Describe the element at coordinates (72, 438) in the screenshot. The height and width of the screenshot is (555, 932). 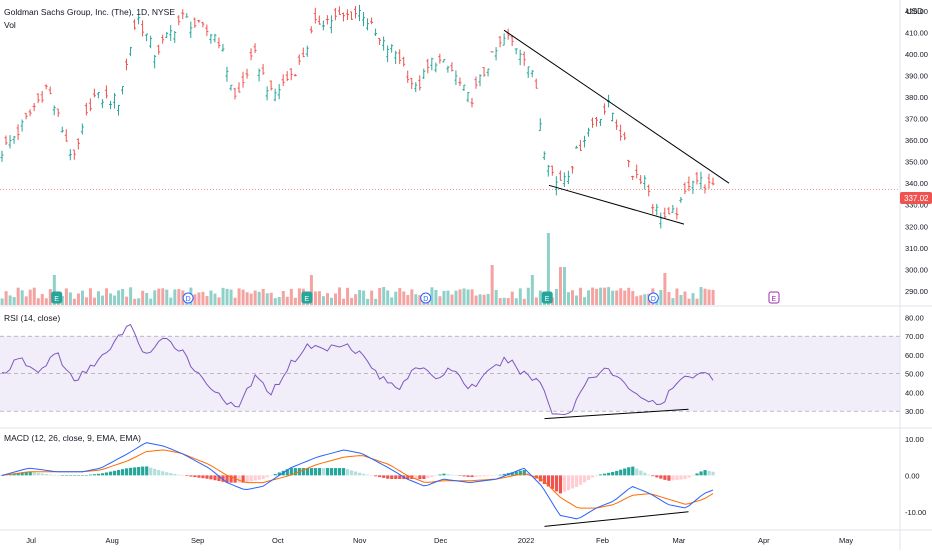
I see `macd-title: MACD (12, 26, close, 9, EMA, EMA)` at that location.